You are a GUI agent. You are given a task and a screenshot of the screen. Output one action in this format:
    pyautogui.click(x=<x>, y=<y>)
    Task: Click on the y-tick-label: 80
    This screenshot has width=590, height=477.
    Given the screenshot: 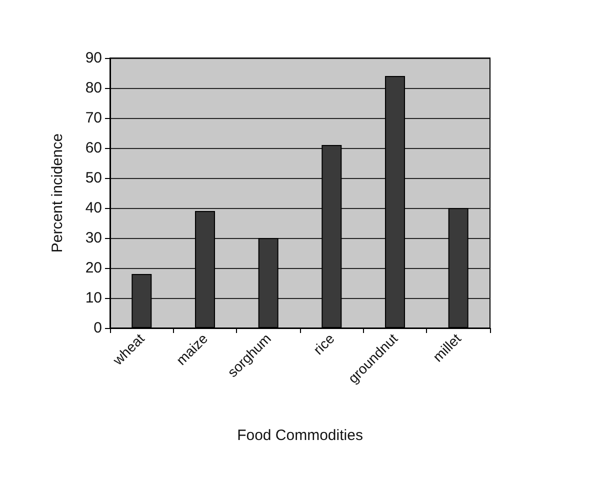 What is the action you would take?
    pyautogui.click(x=93, y=88)
    